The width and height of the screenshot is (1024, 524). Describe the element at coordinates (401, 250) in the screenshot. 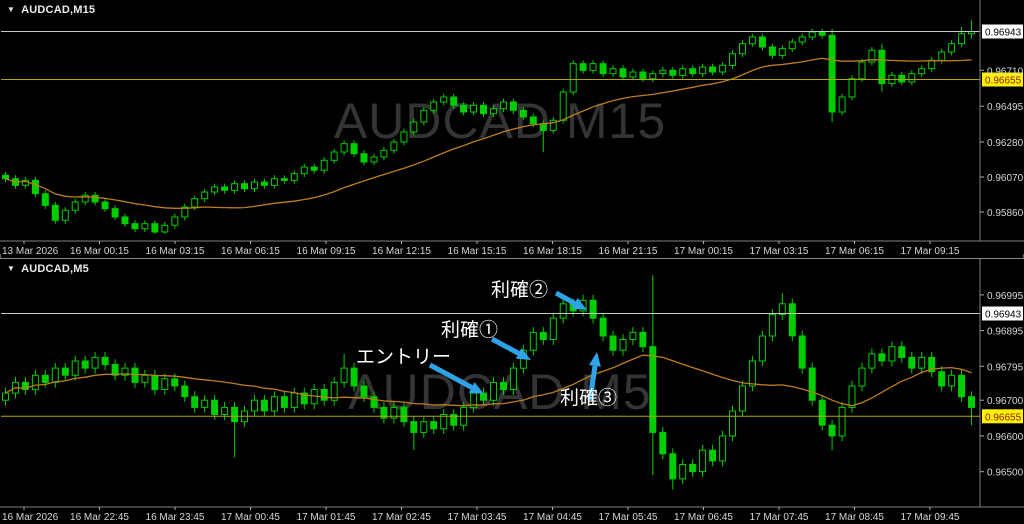

I see `svg-text: 16 Mar 12:15` at that location.